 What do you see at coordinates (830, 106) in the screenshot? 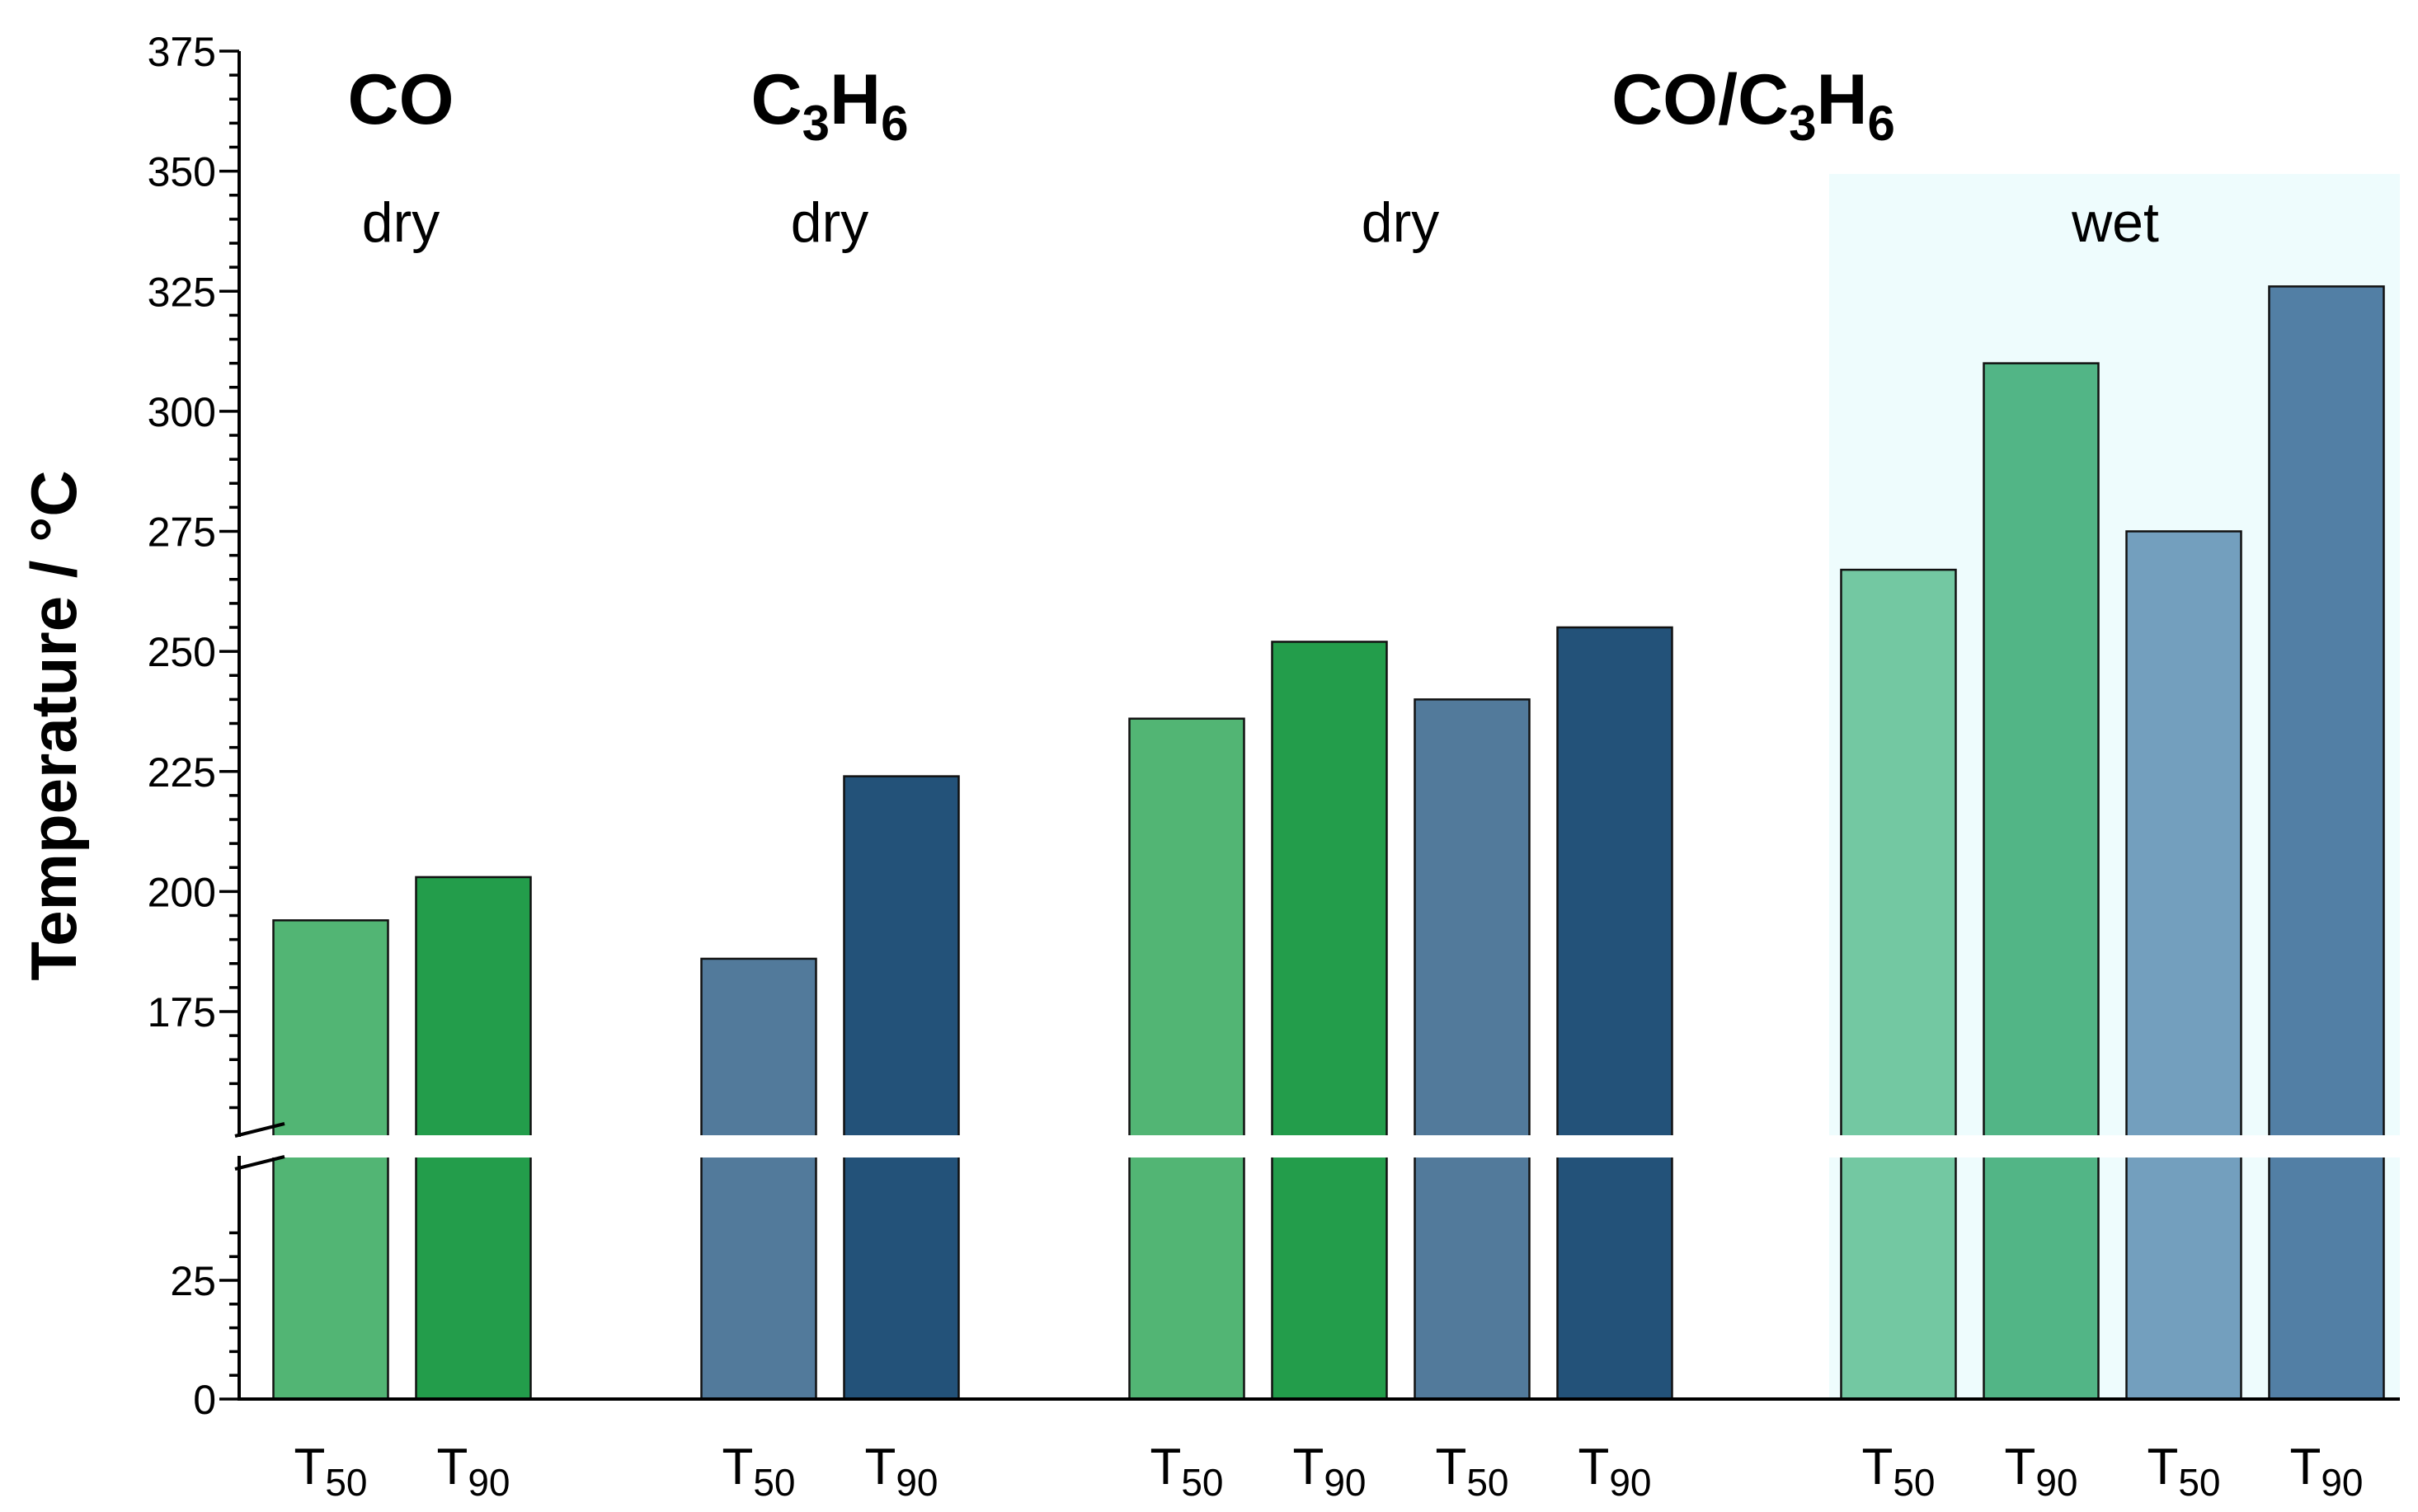
I see `gas-group-title: C3H6` at bounding box center [830, 106].